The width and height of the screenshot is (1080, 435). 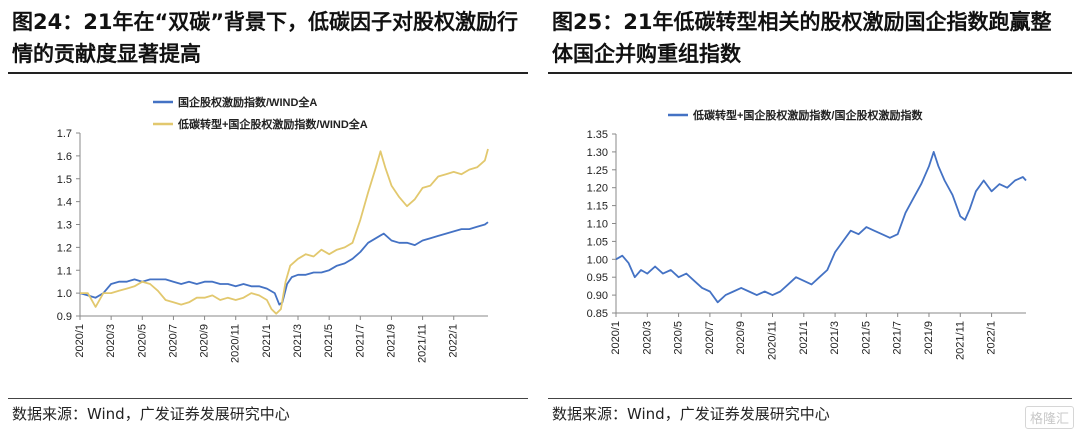 I want to click on legend-label: 低碳转型+国企股权激励指数/WIND全A, so click(x=272, y=124).